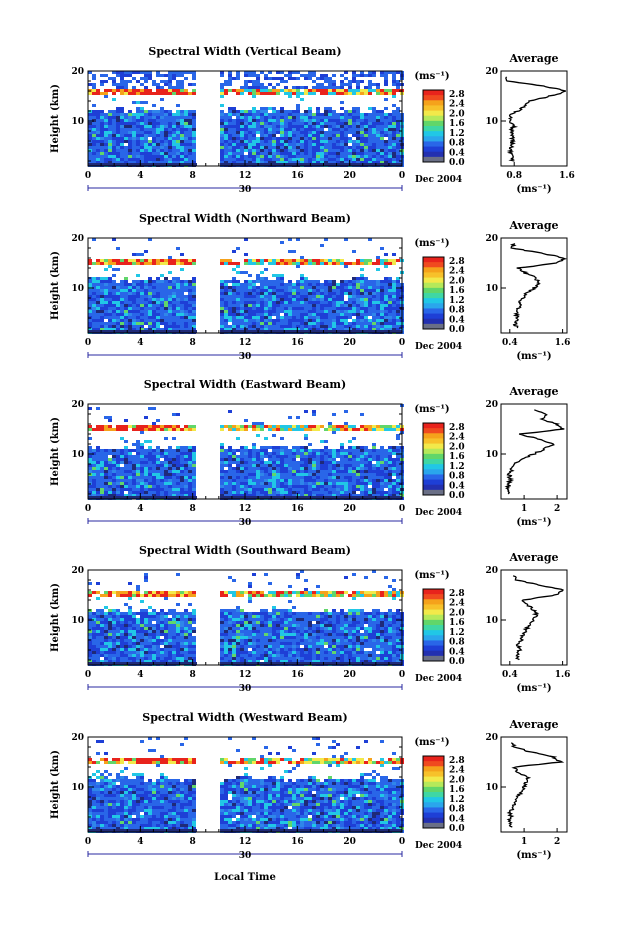  What do you see at coordinates (140, 176) in the screenshot?
I see `x-tick-label: 4` at bounding box center [140, 176].